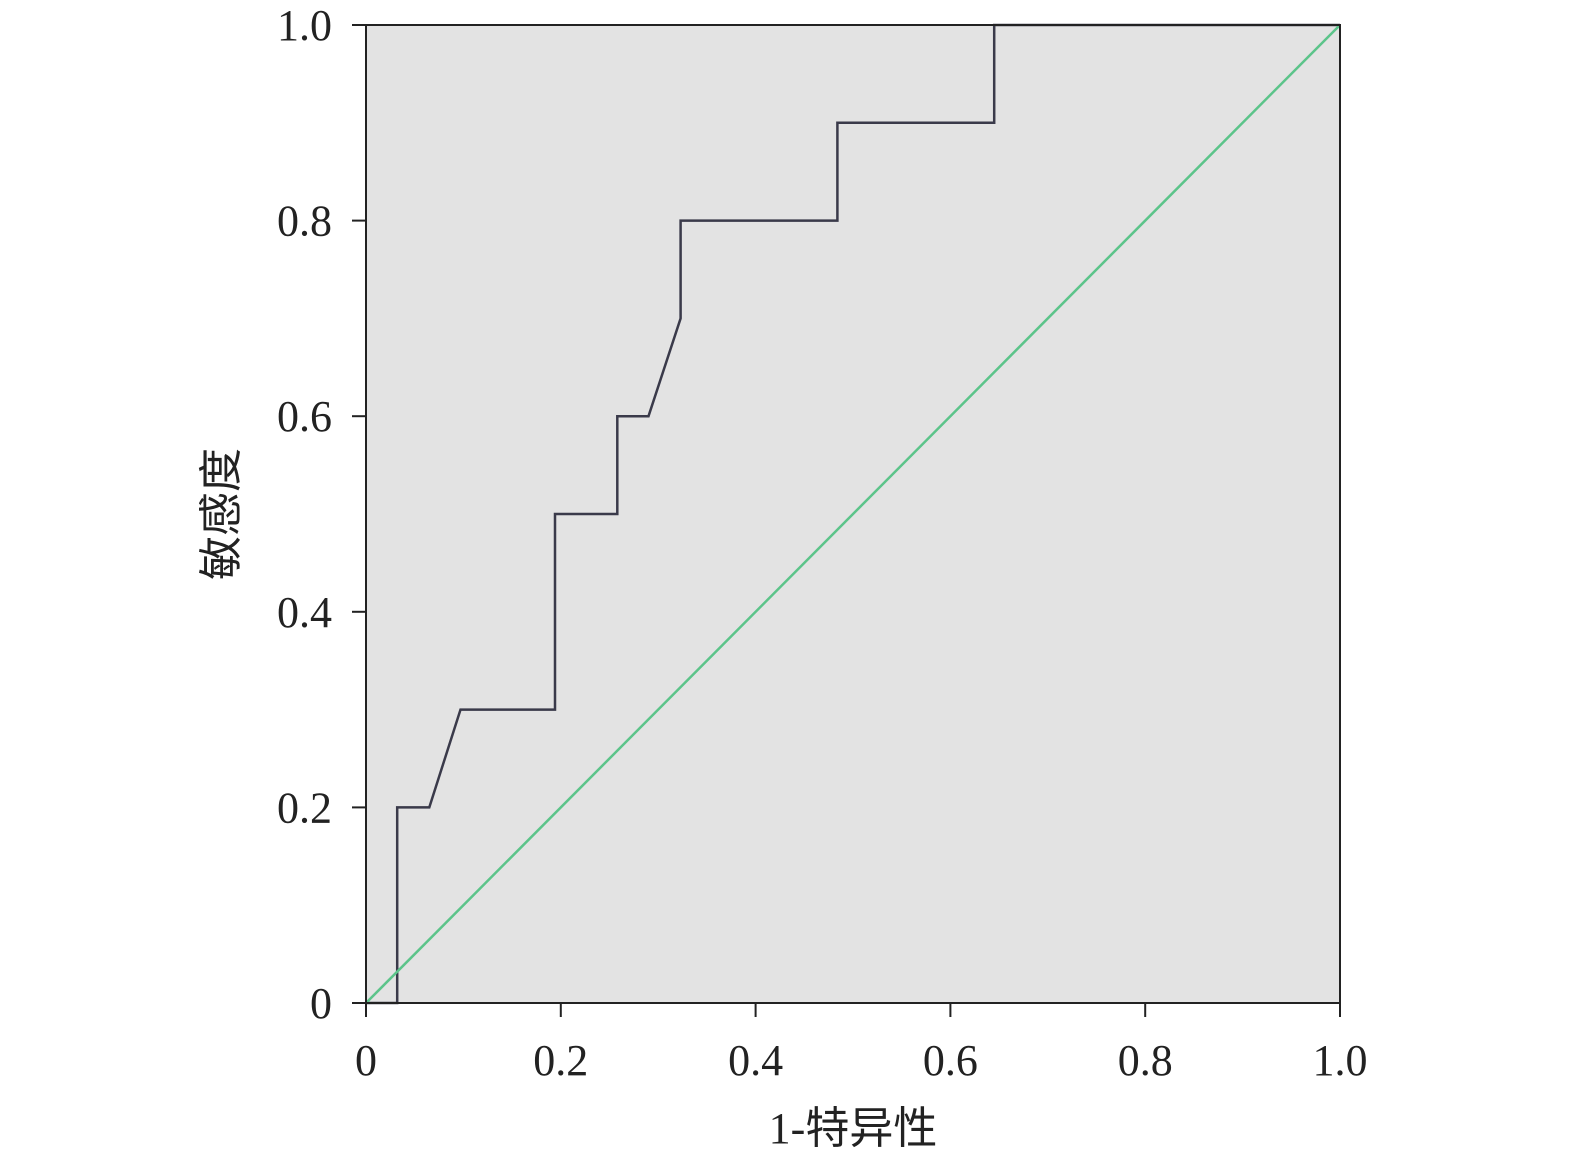 The width and height of the screenshot is (1575, 1166). Describe the element at coordinates (366, 1060) in the screenshot. I see `x-tick-label: 0` at that location.